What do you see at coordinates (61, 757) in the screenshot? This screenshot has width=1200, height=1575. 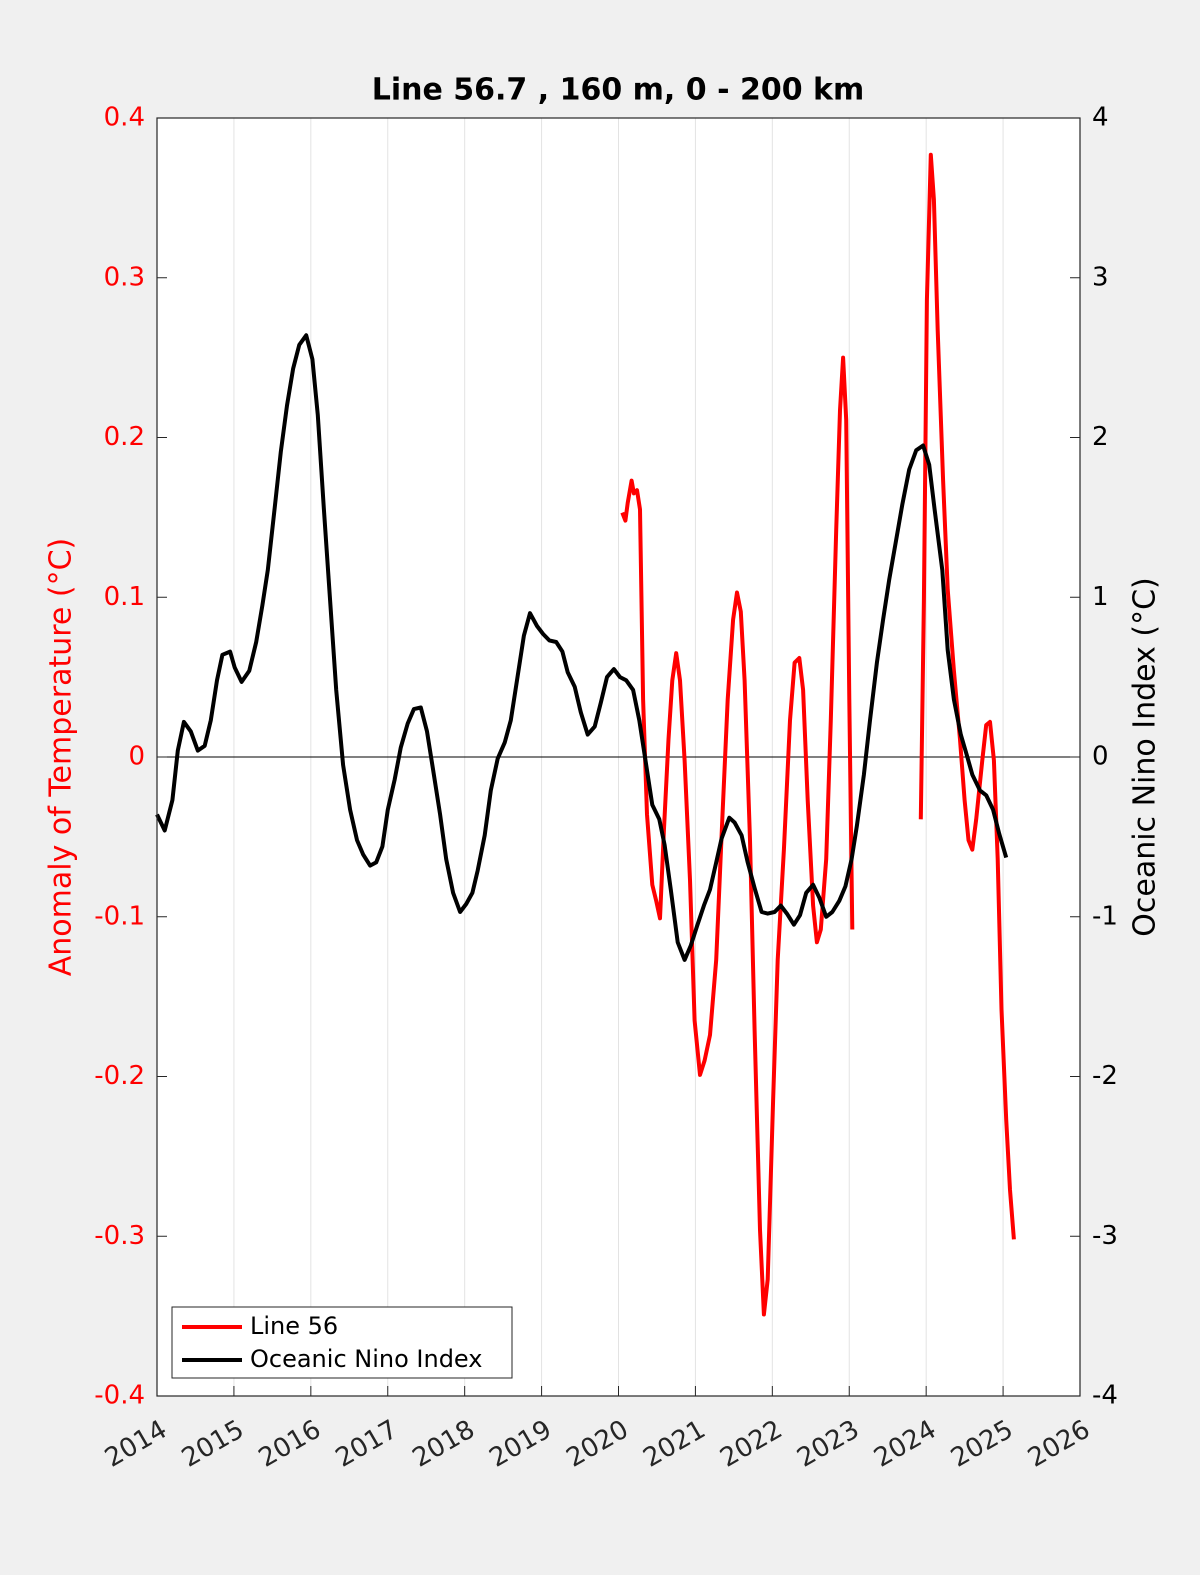 I see `y-axis-label: Anomaly of Temperature (°C)` at bounding box center [61, 757].